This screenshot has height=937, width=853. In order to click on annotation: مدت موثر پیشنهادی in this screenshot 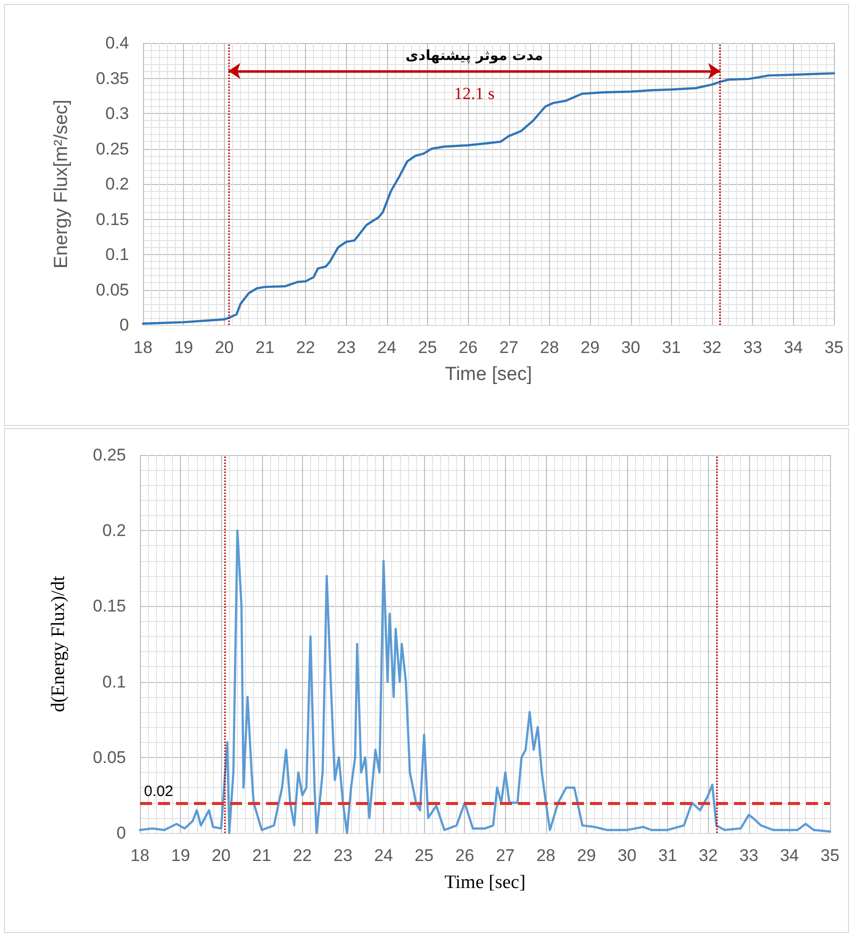, I will do `click(474, 56)`.